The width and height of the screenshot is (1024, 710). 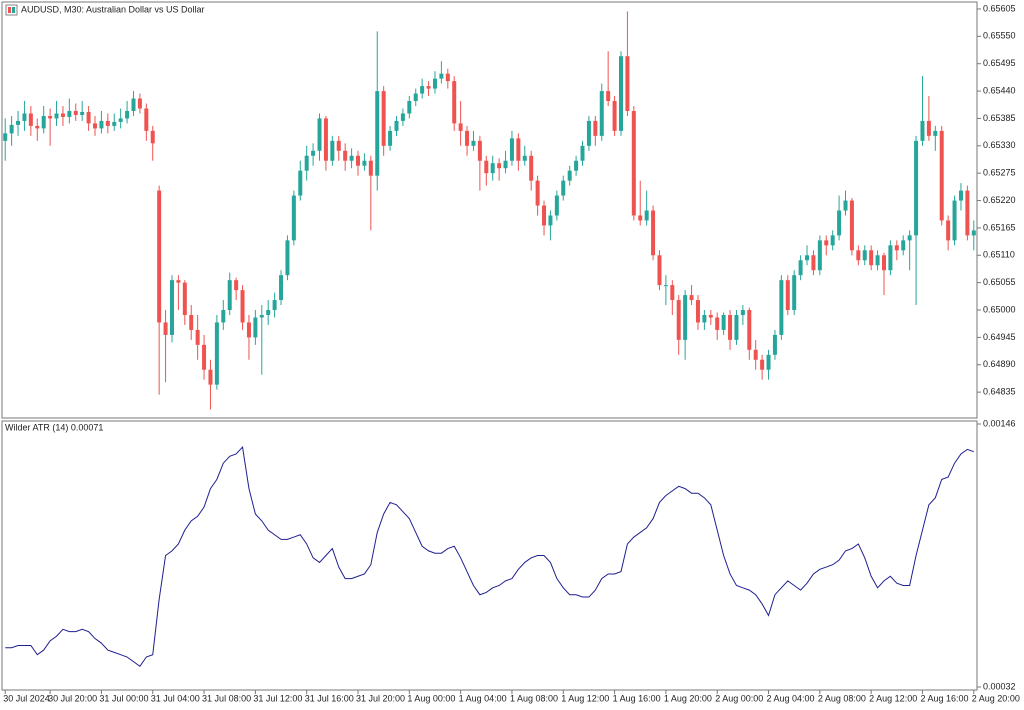 I want to click on x-tick-label: 2 Aug 12:00, so click(x=893, y=698).